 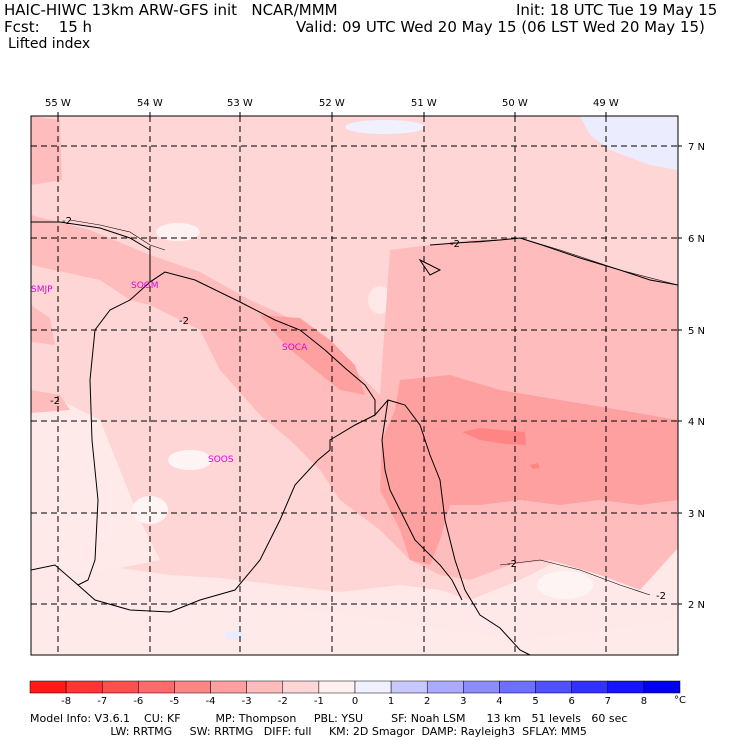 I want to click on lat-label-7n: 7 N, so click(x=696, y=147).